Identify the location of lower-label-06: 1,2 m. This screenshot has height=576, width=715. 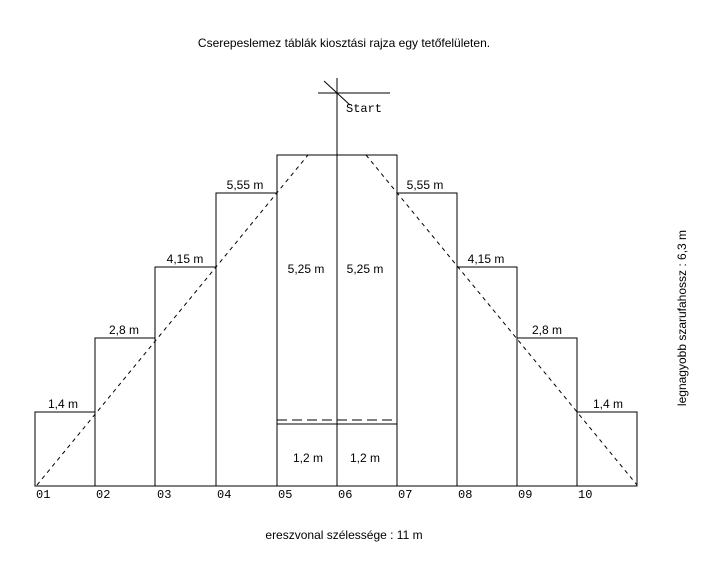
(365, 458).